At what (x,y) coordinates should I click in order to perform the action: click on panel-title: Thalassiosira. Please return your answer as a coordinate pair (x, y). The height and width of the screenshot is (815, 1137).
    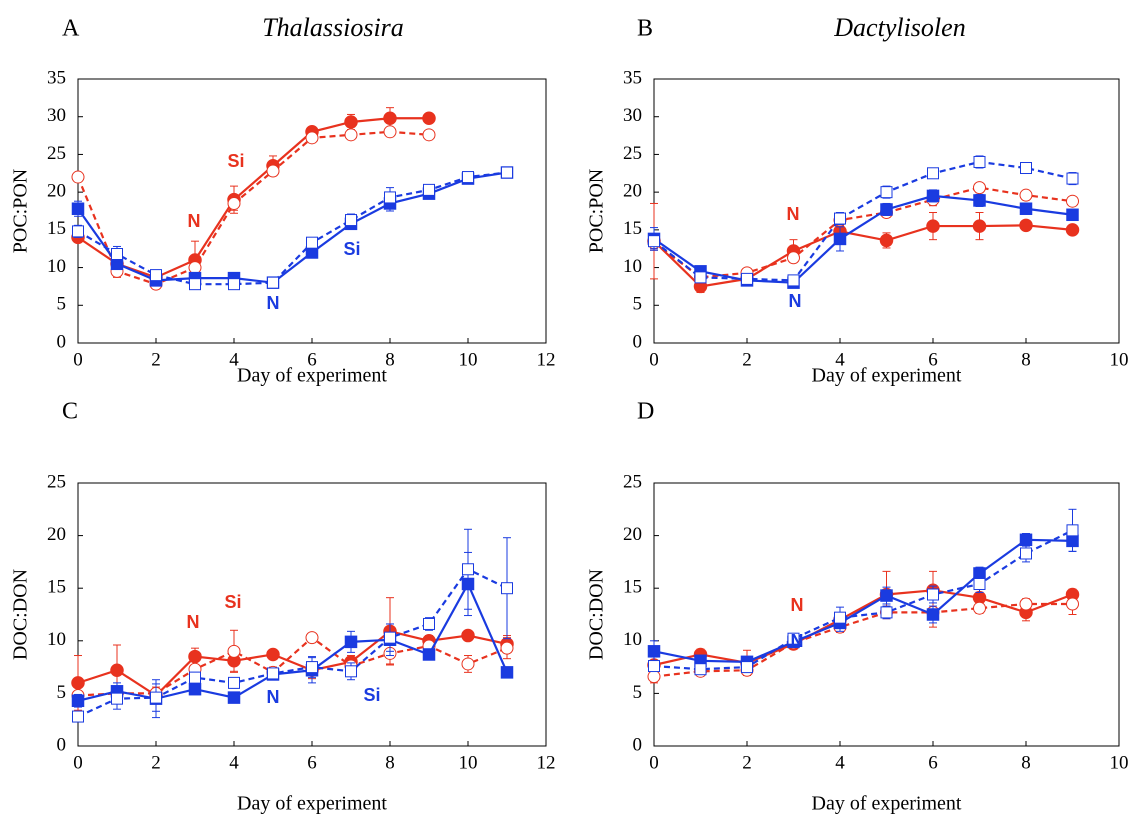
    Looking at the image, I should click on (333, 27).